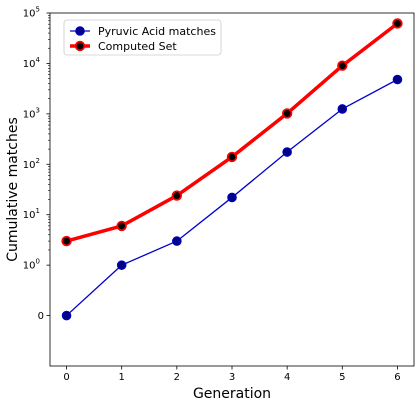  What do you see at coordinates (232, 394) in the screenshot?
I see `x-axis-label: Generation` at bounding box center [232, 394].